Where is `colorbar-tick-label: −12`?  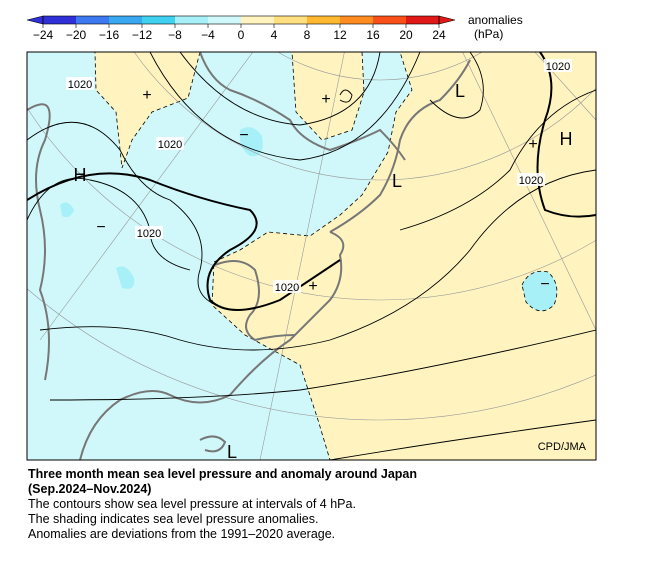 colorbar-tick-label: −12 is located at coordinates (142, 35).